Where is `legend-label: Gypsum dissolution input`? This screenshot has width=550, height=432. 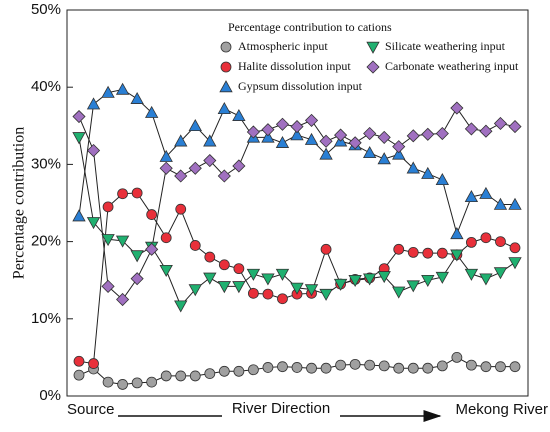 legend-label: Gypsum dissolution input is located at coordinates (300, 86).